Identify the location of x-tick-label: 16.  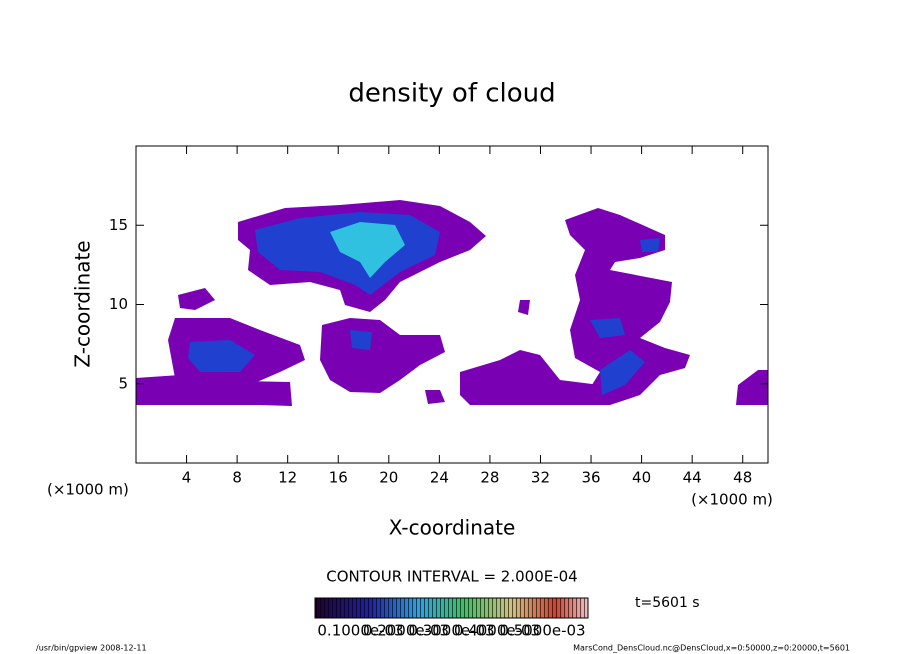
(338, 478).